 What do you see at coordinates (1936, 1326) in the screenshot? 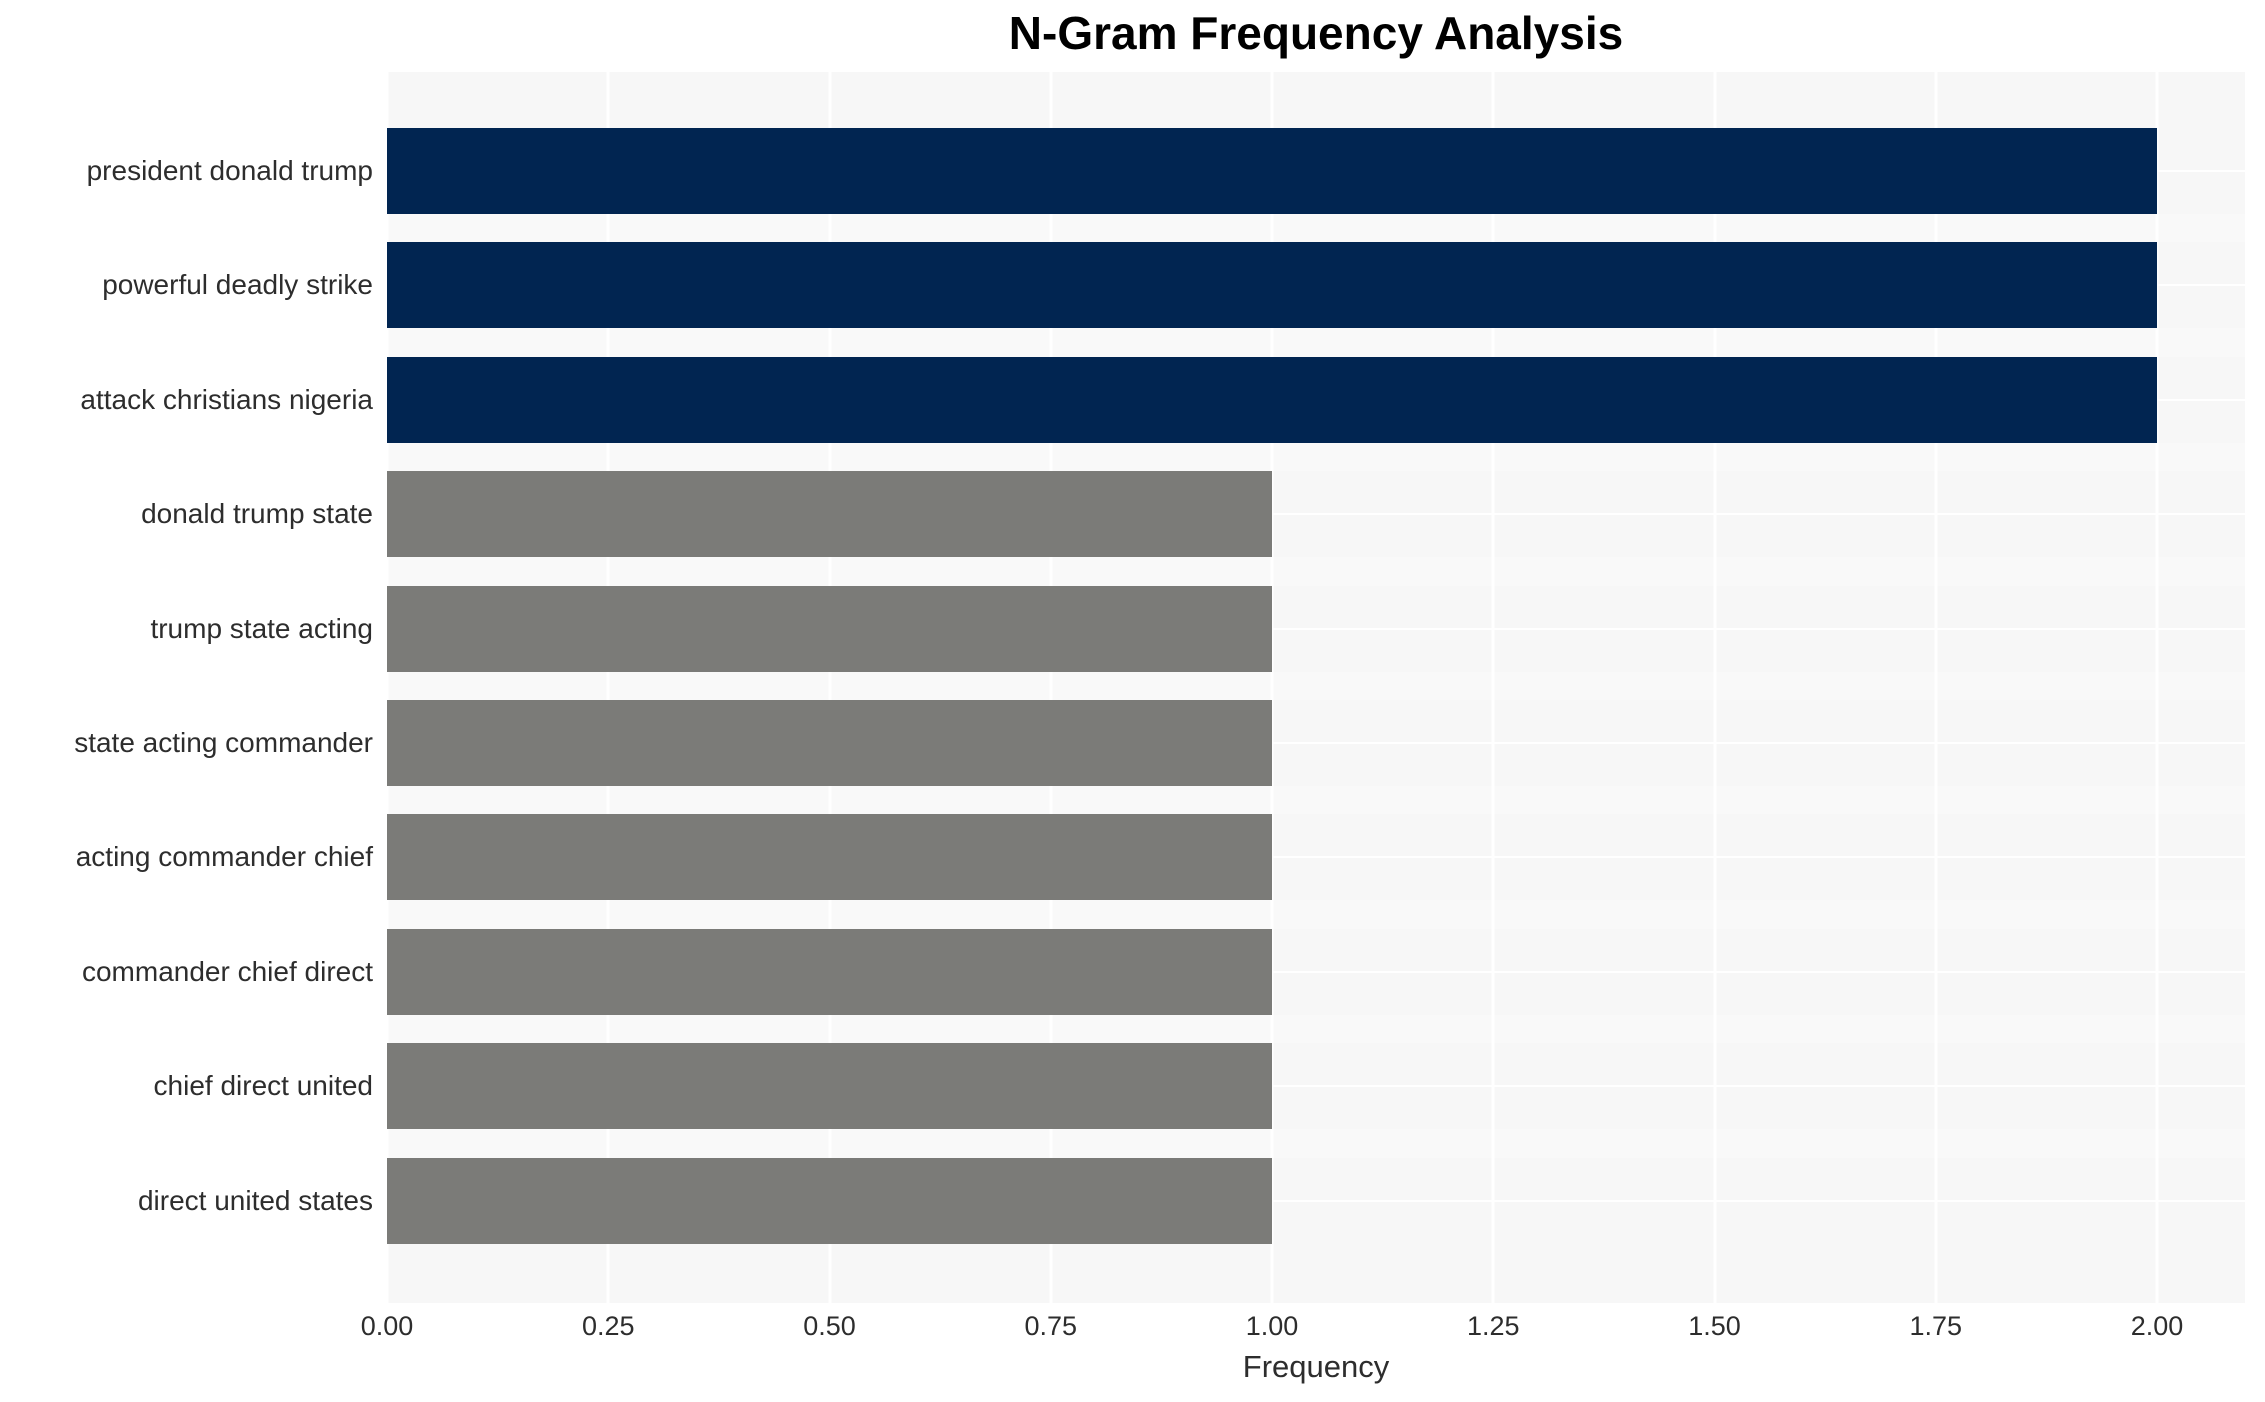
I see `x-axis-tick-label: 1.75` at bounding box center [1936, 1326].